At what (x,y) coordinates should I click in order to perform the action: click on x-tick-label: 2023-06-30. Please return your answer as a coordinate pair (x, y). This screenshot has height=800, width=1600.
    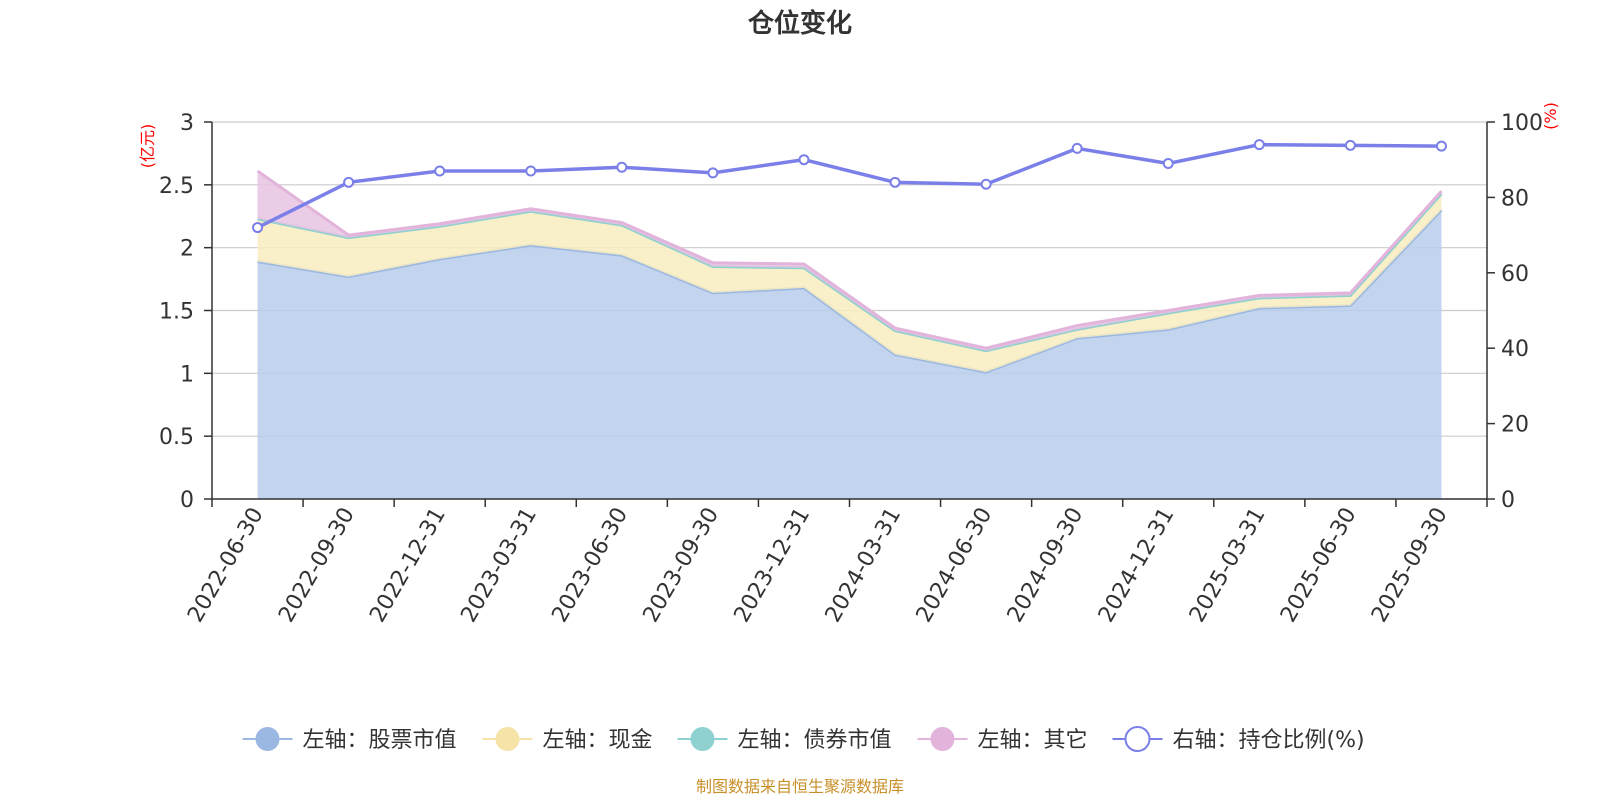
    Looking at the image, I should click on (590, 565).